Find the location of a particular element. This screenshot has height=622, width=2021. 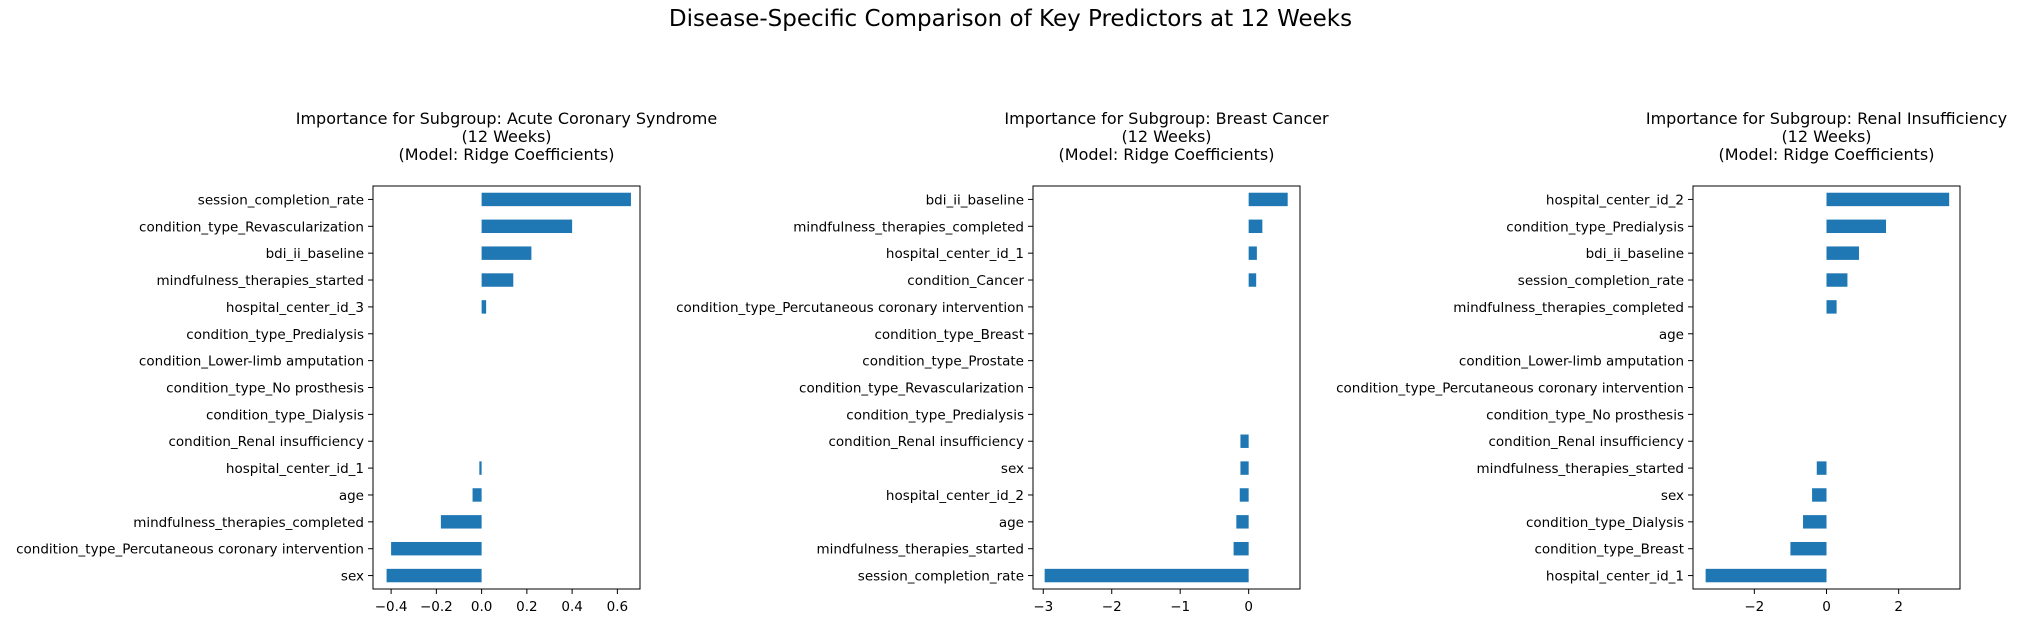

x-tick-label: 0.2 is located at coordinates (526, 607).